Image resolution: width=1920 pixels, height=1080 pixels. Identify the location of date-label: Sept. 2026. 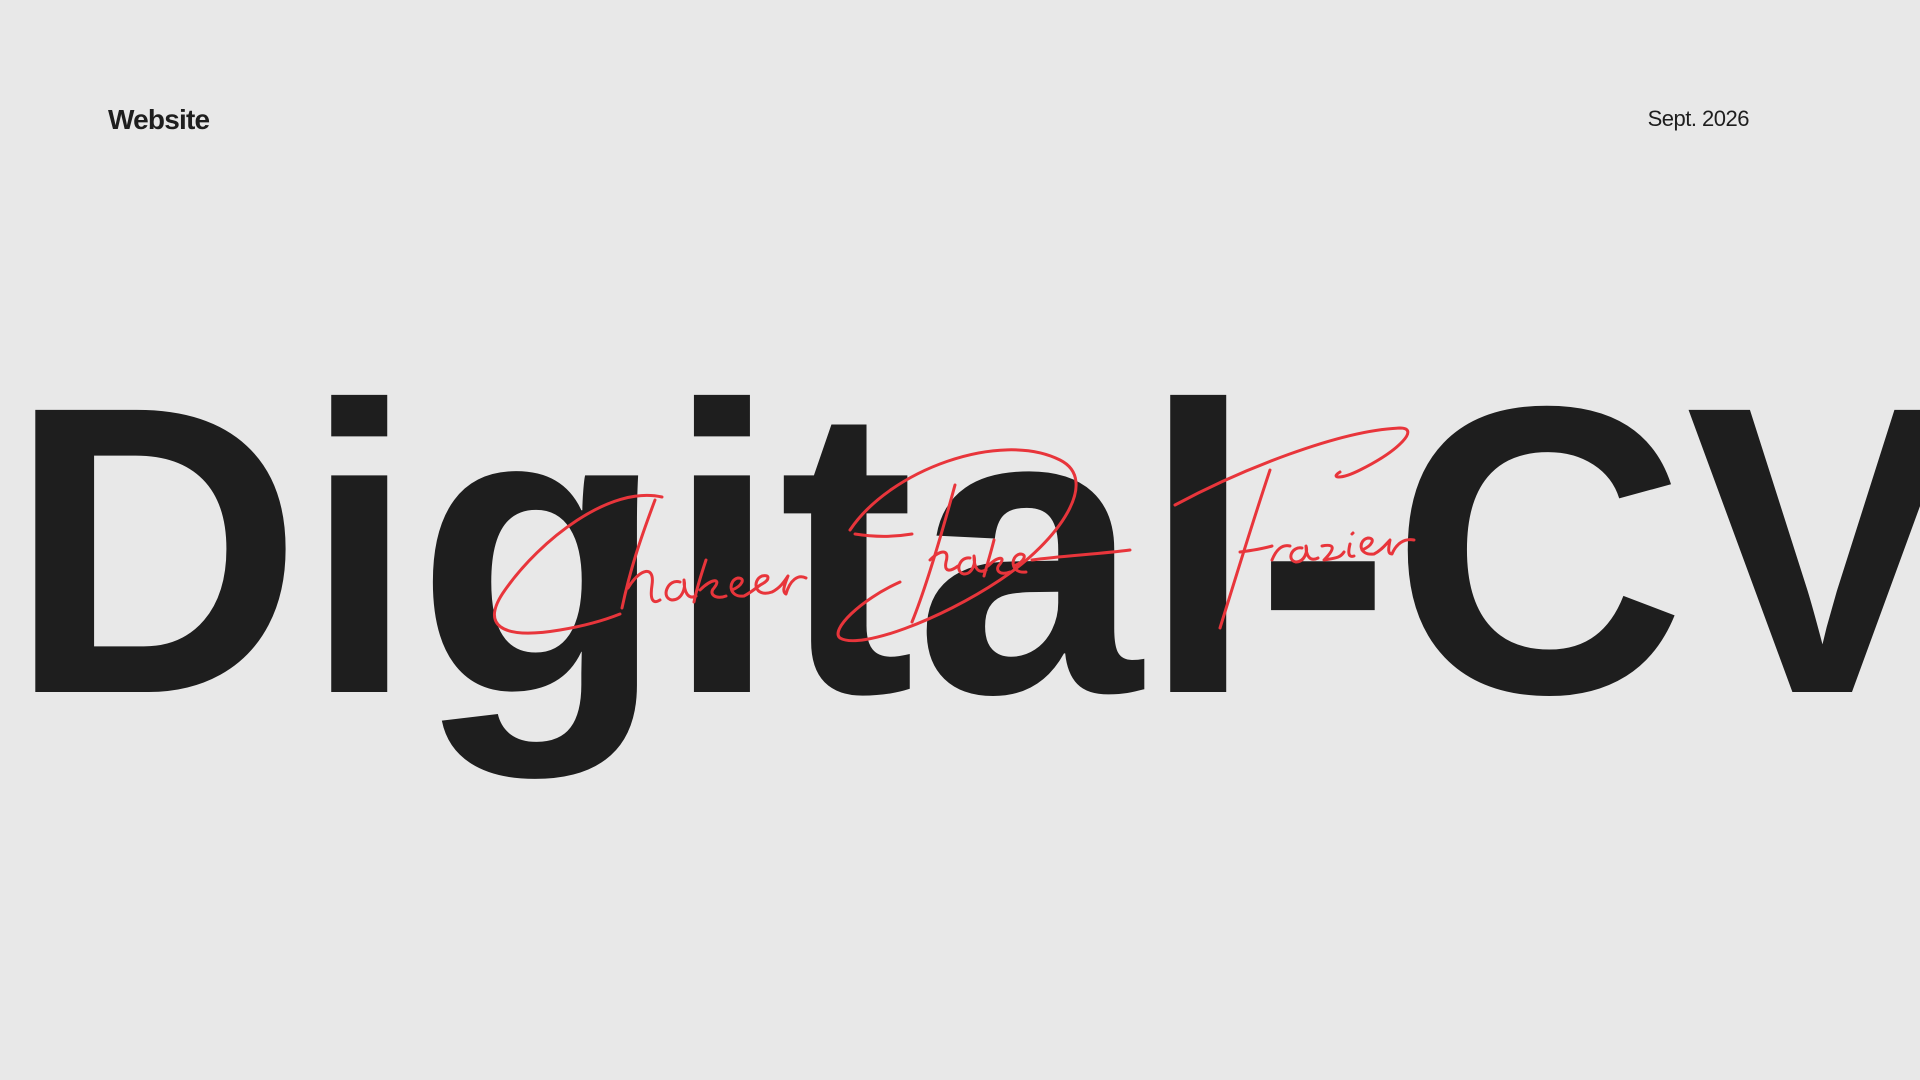
(1698, 118).